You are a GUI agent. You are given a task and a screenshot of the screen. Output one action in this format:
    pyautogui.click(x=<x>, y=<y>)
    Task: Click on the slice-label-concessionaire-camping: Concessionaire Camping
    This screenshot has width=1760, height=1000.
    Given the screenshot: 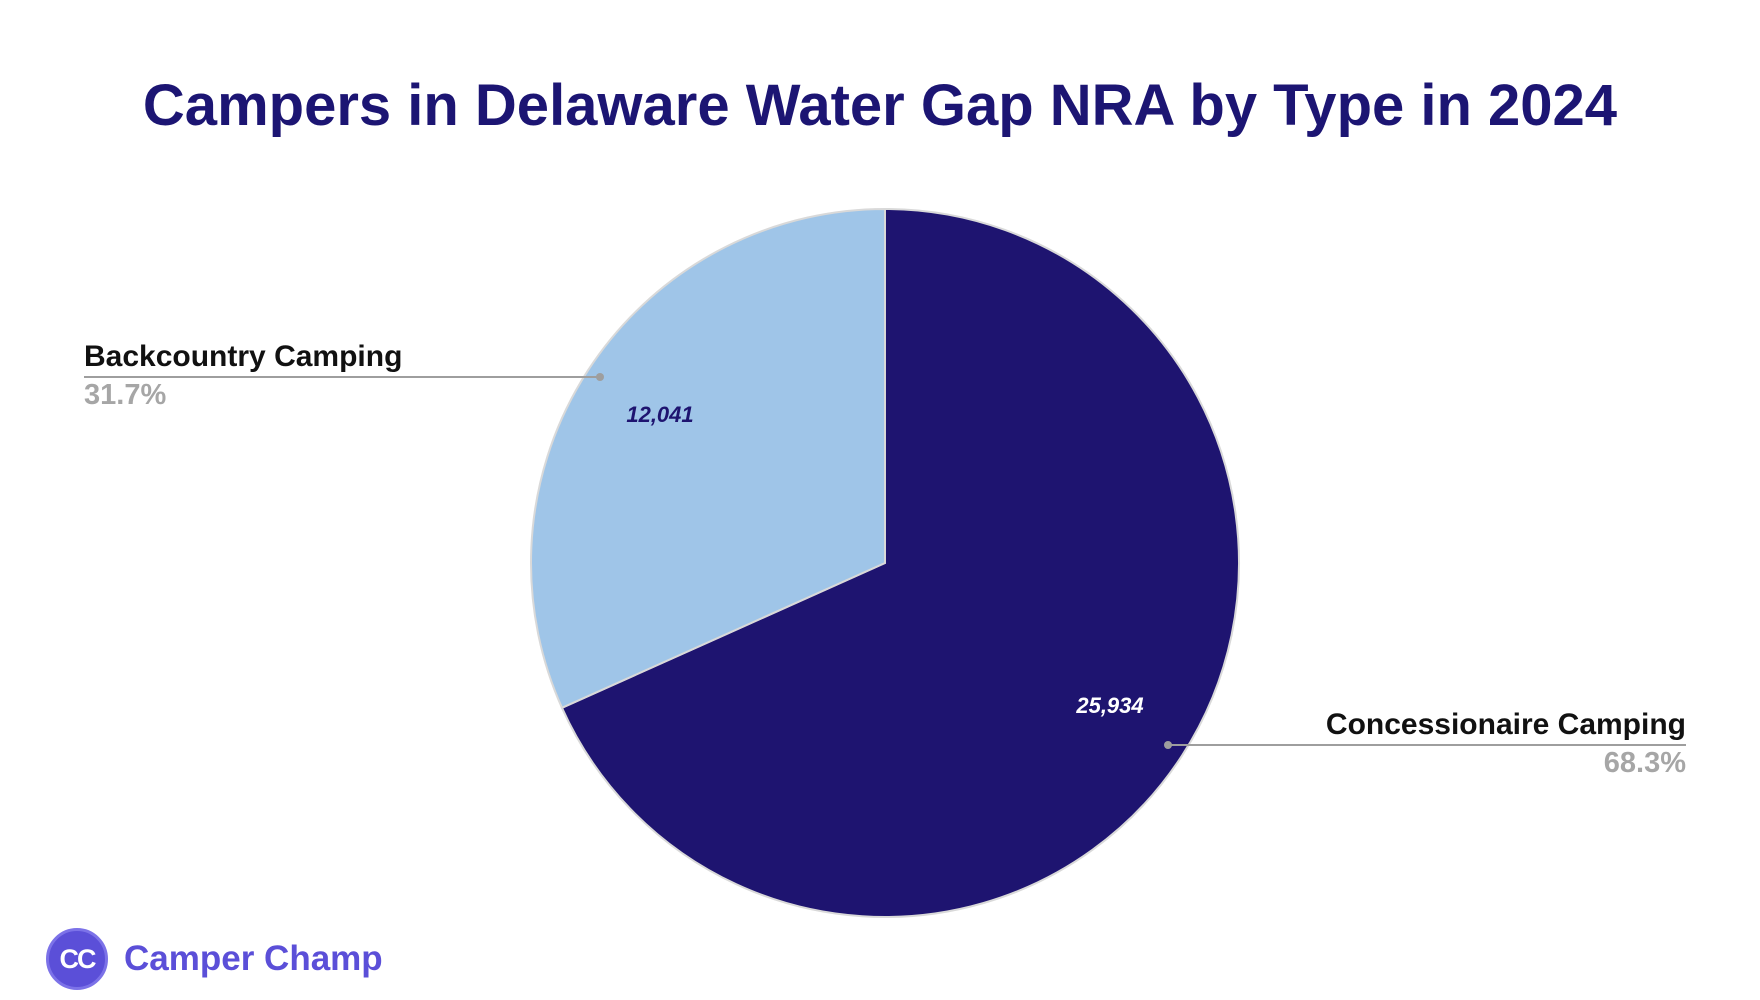 What is the action you would take?
    pyautogui.click(x=1506, y=724)
    